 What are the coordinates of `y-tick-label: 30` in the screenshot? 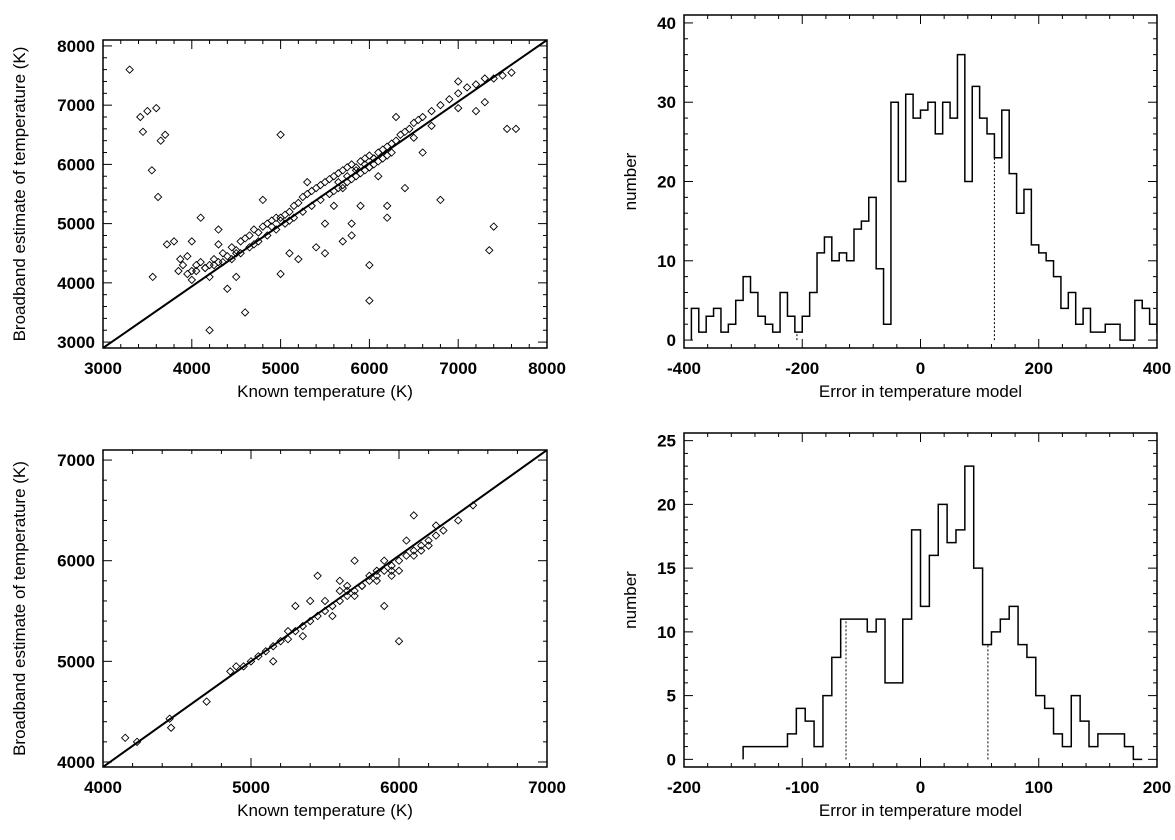 It's located at (666, 102).